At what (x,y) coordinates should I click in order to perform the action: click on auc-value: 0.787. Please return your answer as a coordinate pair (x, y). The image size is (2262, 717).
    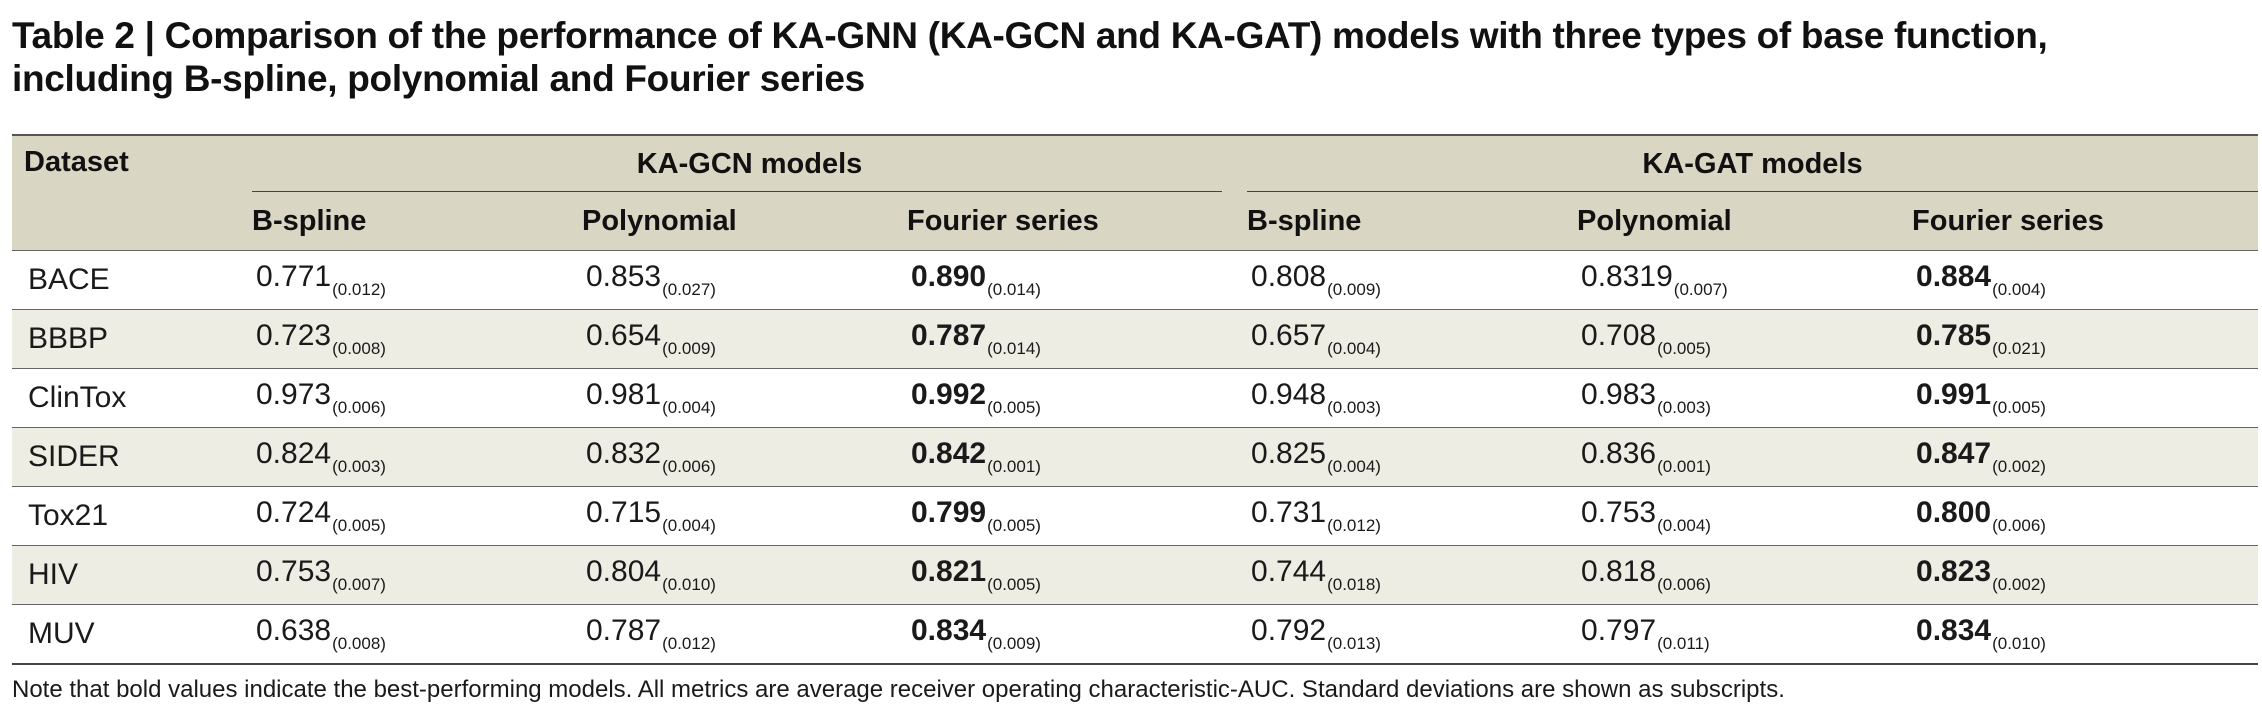
    Looking at the image, I should click on (624, 630).